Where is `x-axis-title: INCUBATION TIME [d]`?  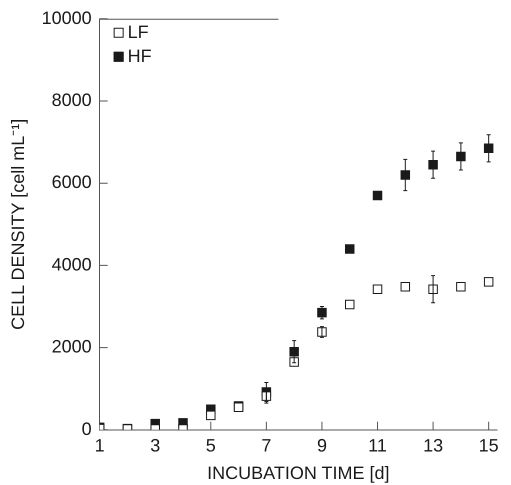
x-axis-title: INCUBATION TIME [d] is located at coordinates (298, 473).